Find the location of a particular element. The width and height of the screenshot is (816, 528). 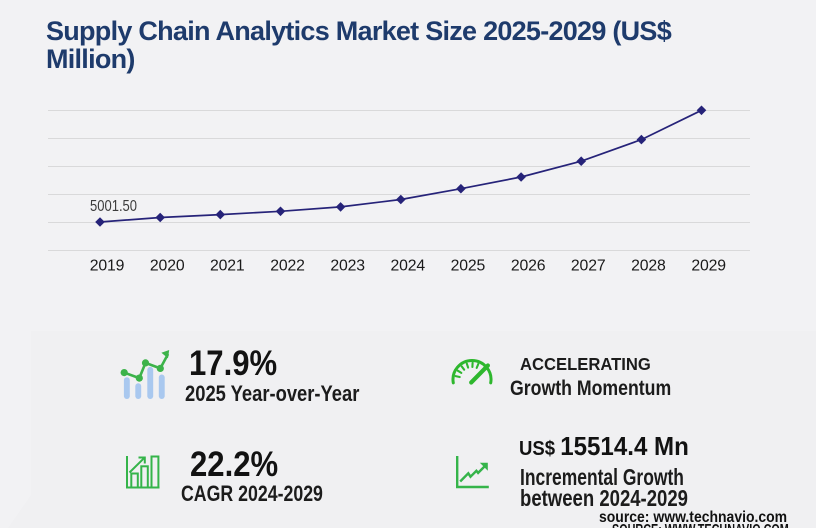

svg-text: 2026 is located at coordinates (528, 265).